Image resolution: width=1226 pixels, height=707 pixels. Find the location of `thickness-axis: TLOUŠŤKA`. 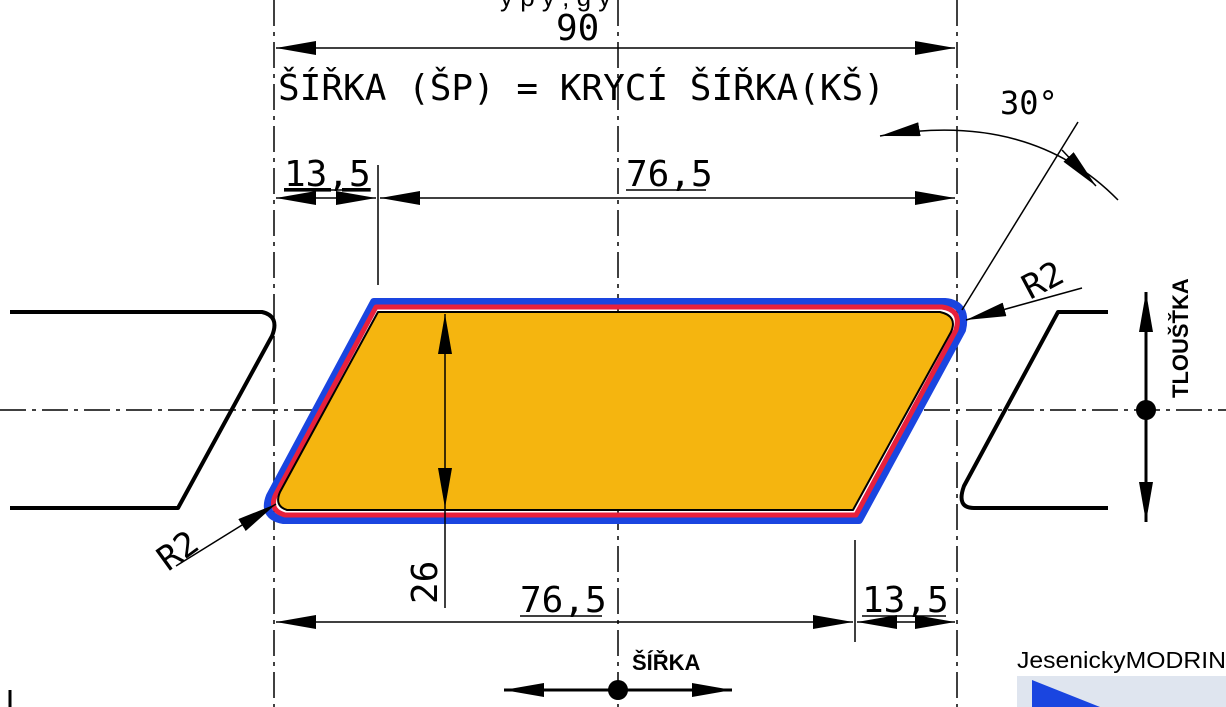

thickness-axis: TLOUŠŤKA is located at coordinates (1164, 400).